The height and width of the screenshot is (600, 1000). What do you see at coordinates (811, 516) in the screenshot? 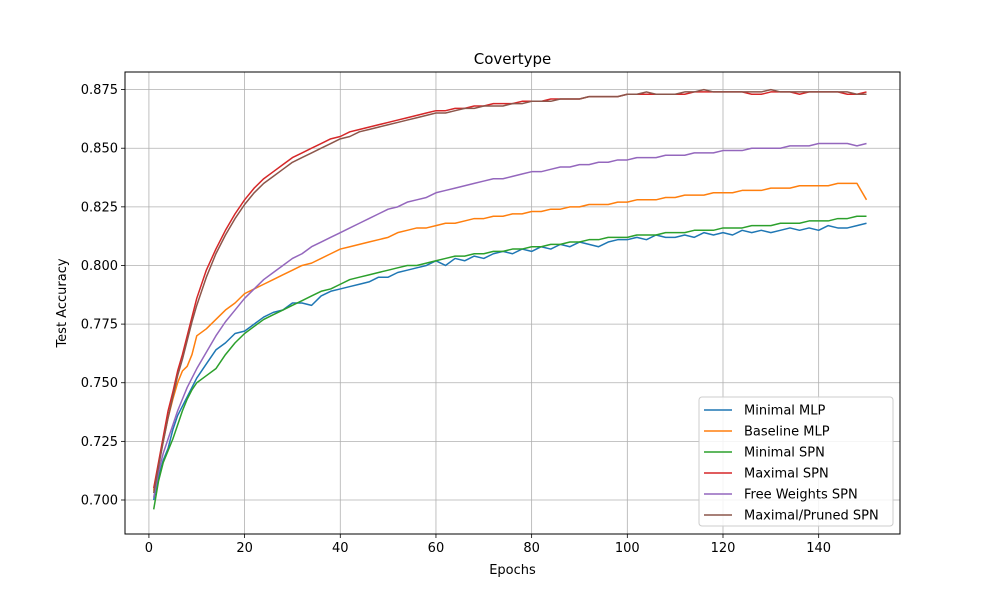
I see `legend-label-maximal-pruned-spn: Maximal/Pruned SPN` at bounding box center [811, 516].